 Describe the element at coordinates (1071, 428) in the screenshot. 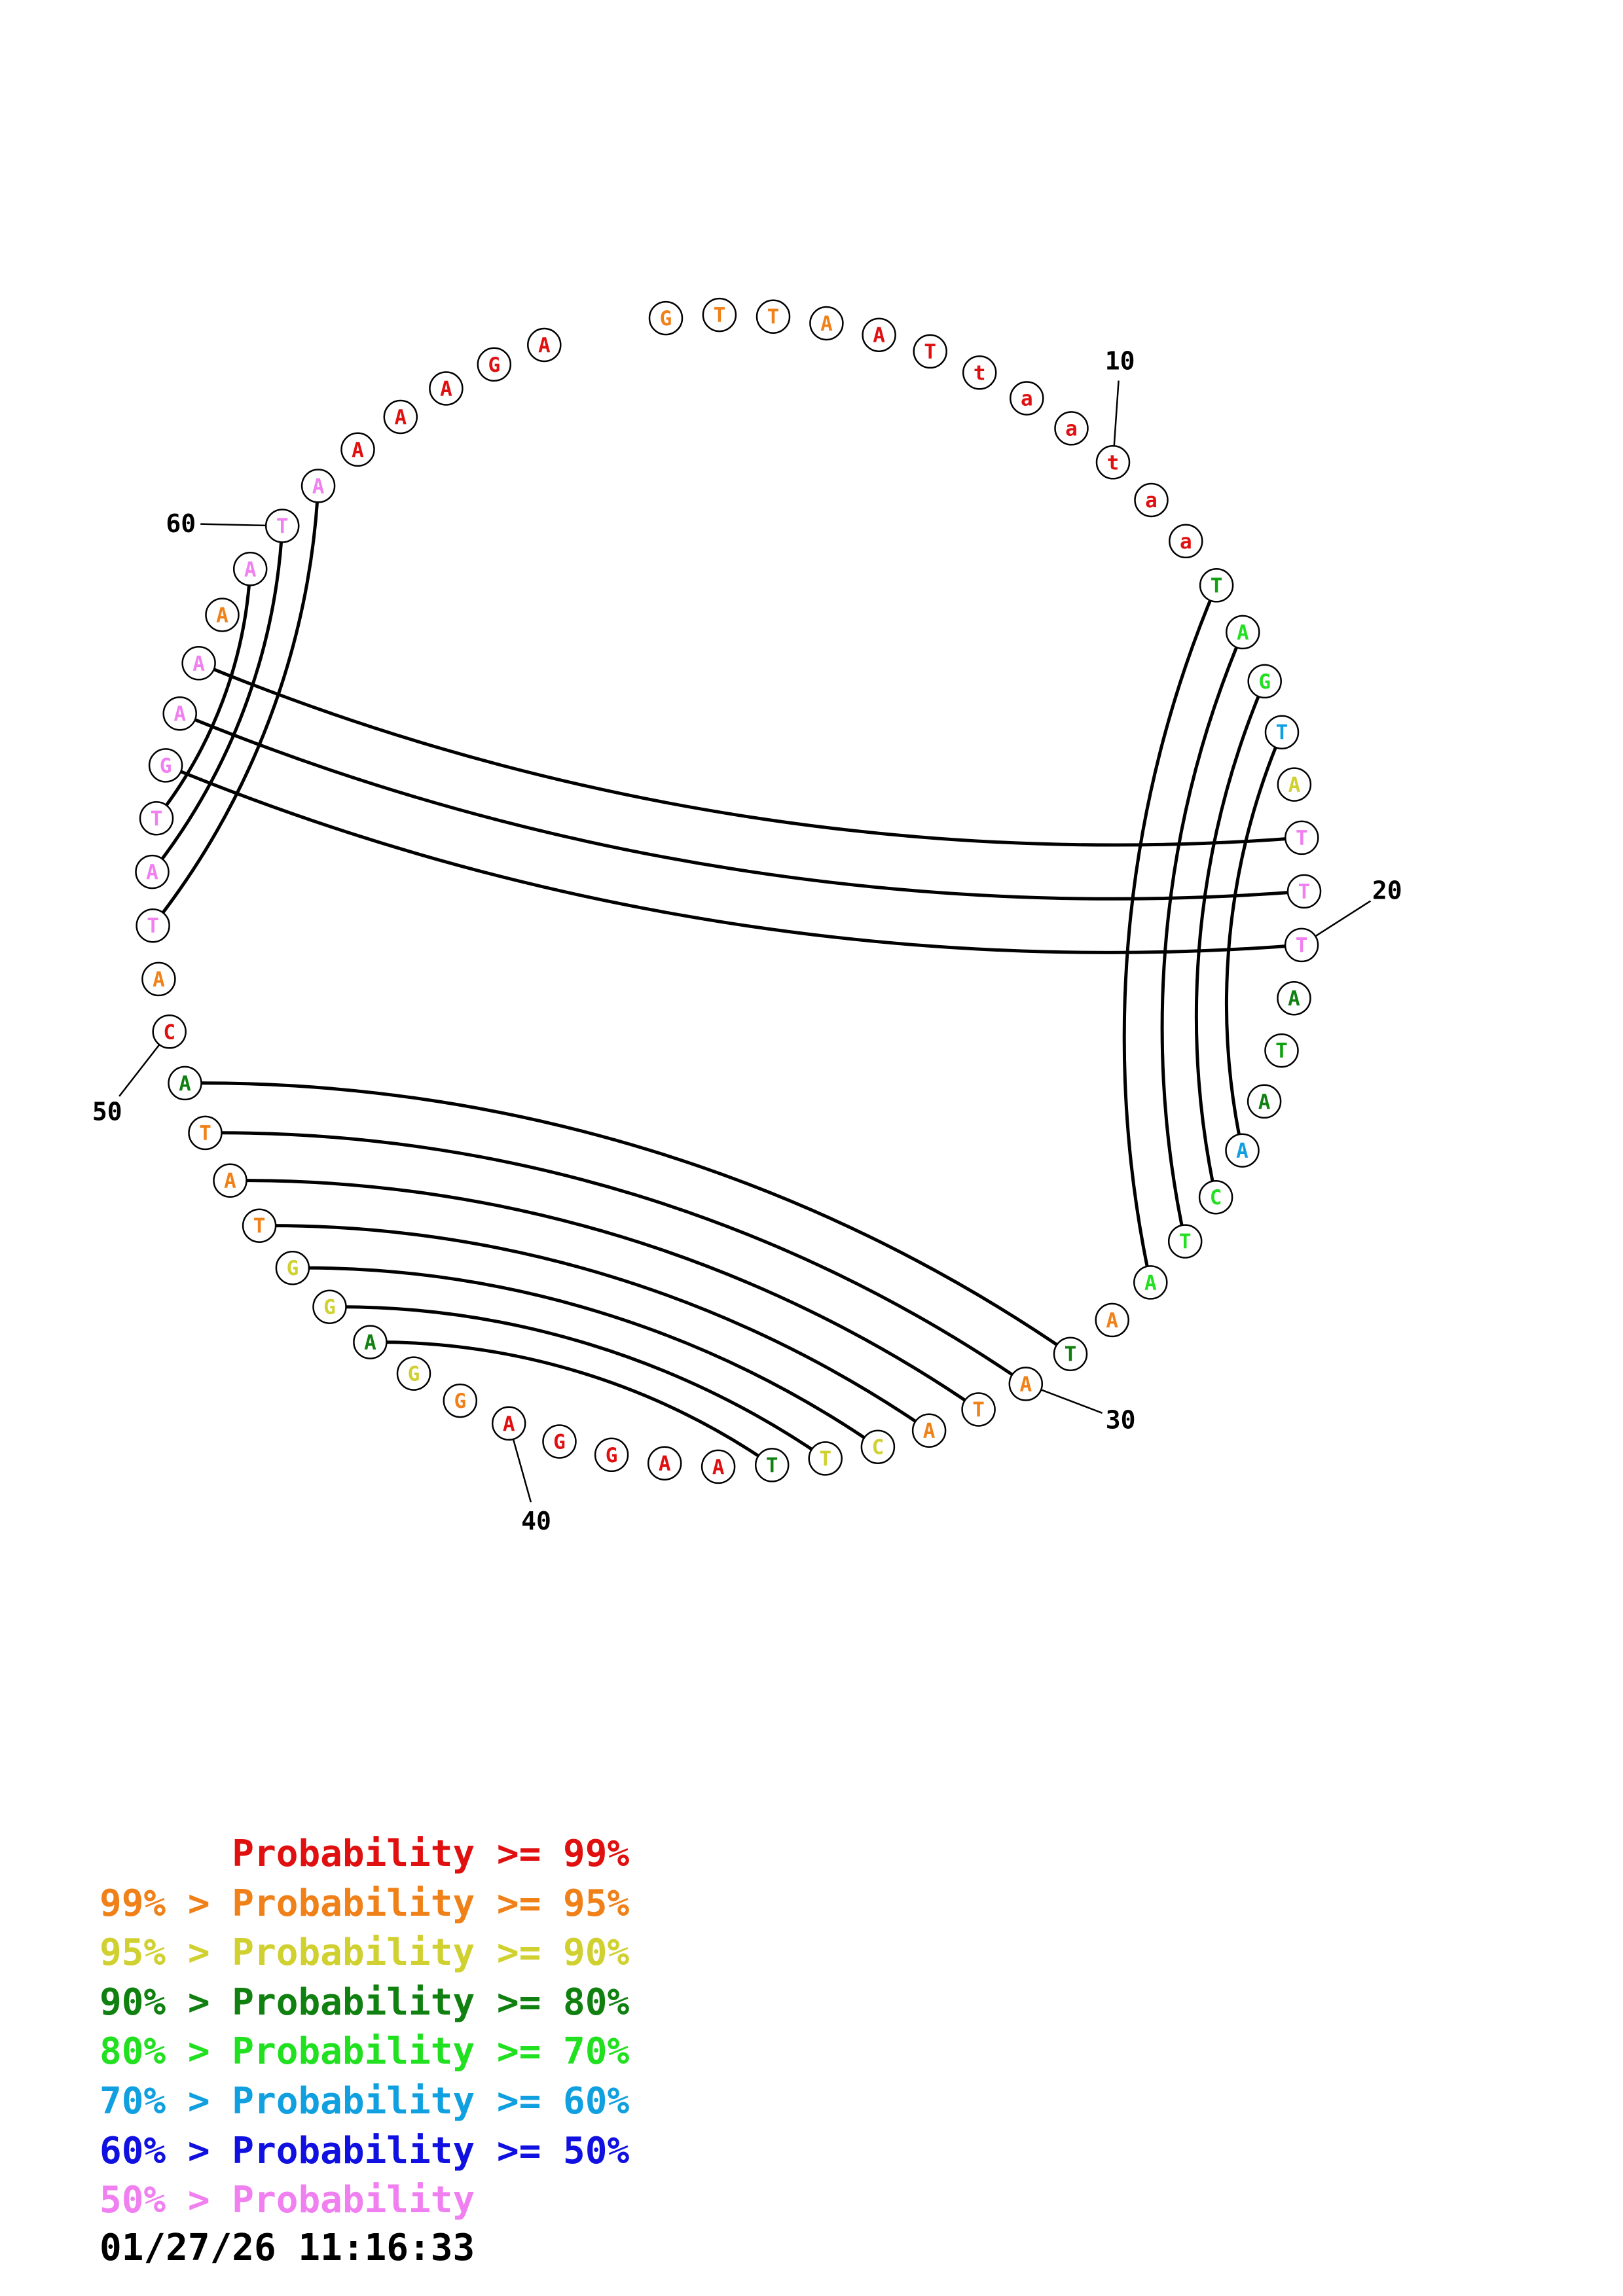

I see `nucleotide-9: a` at that location.